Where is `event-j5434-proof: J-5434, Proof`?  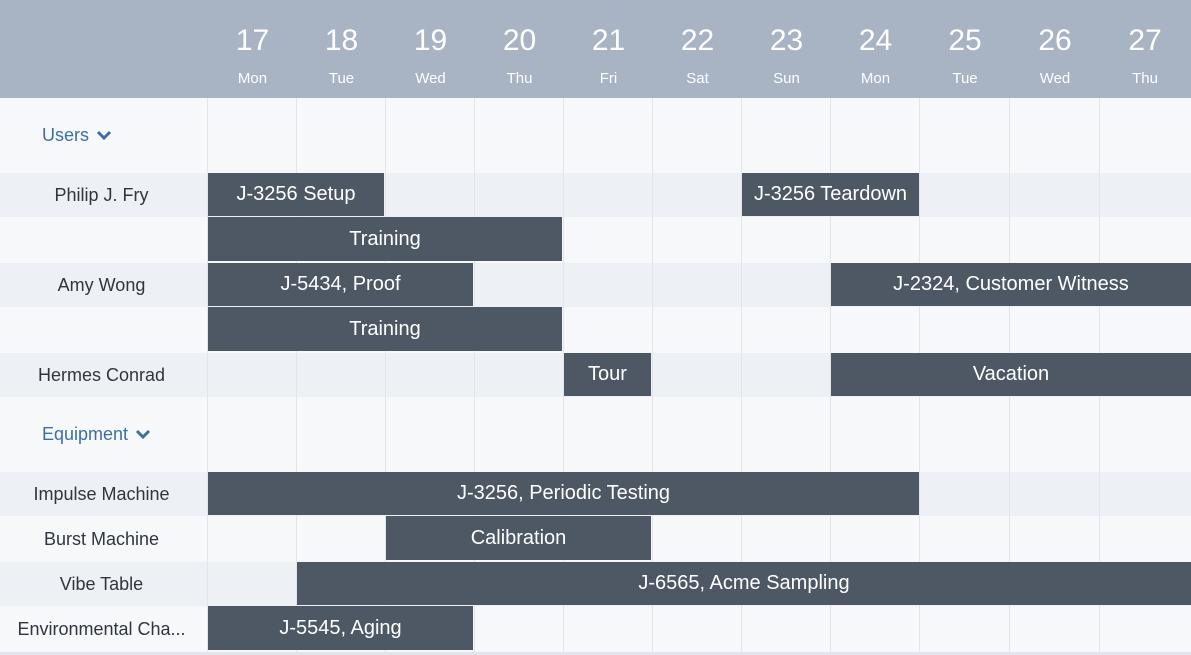
event-j5434-proof: J-5434, Proof is located at coordinates (340, 284).